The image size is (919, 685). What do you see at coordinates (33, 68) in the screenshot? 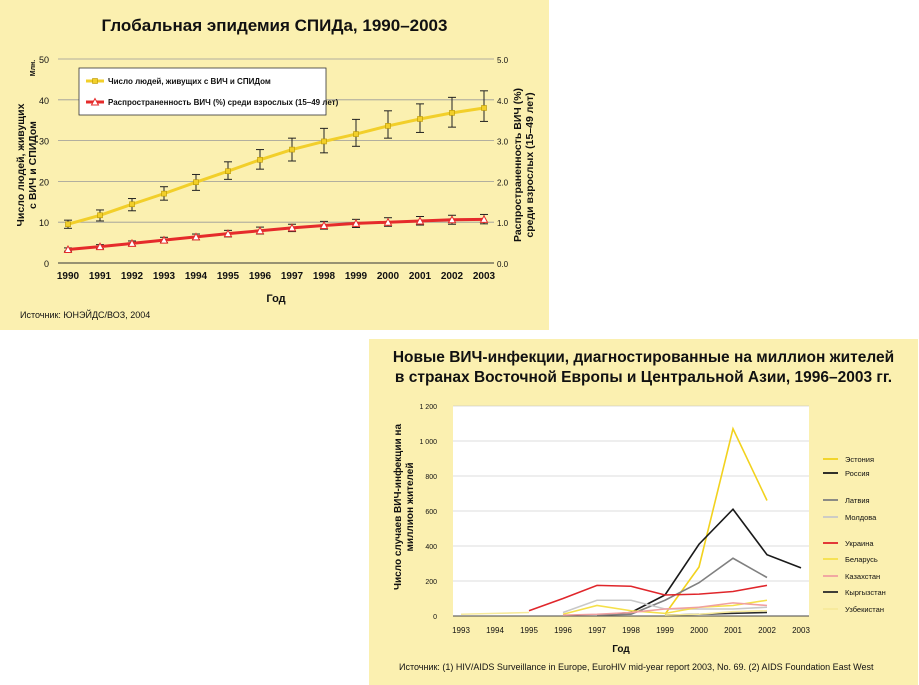
I see `y-left-unit-label: Млн.` at bounding box center [33, 68].